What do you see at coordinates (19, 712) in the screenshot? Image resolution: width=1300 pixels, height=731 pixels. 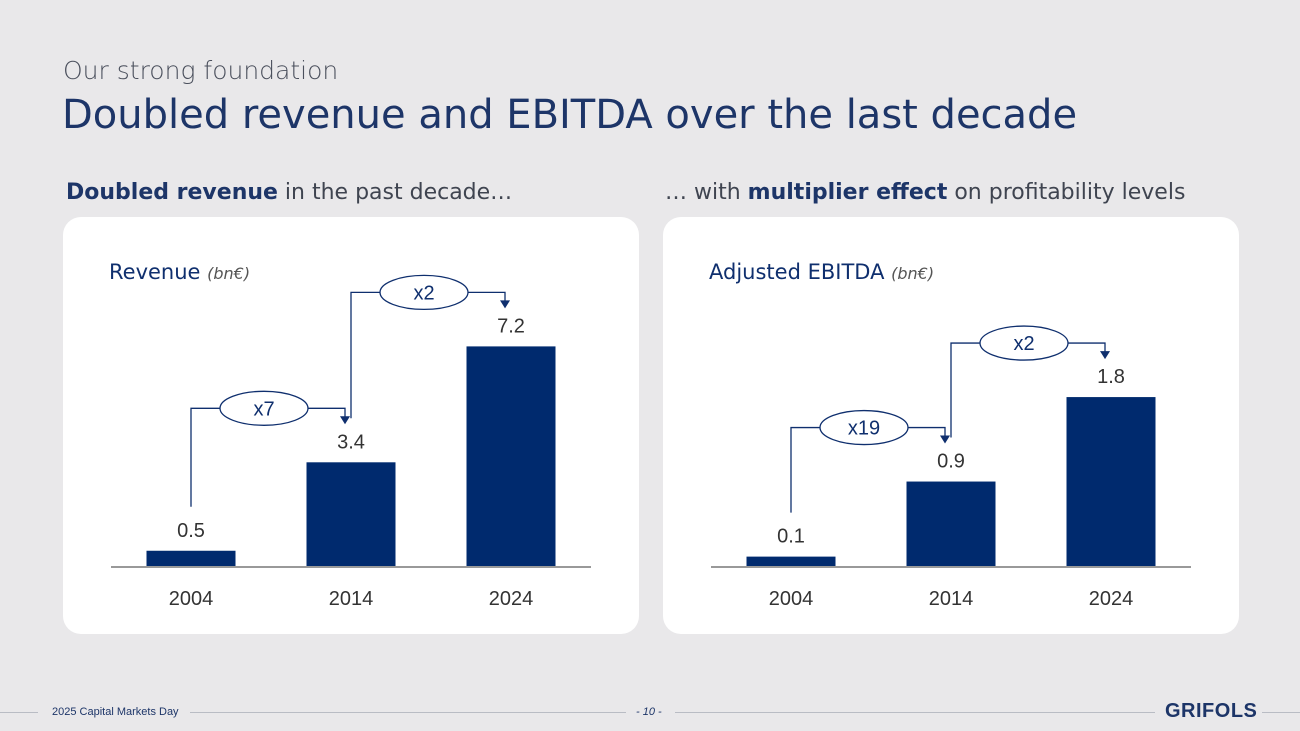 I see `footer-rule-left` at bounding box center [19, 712].